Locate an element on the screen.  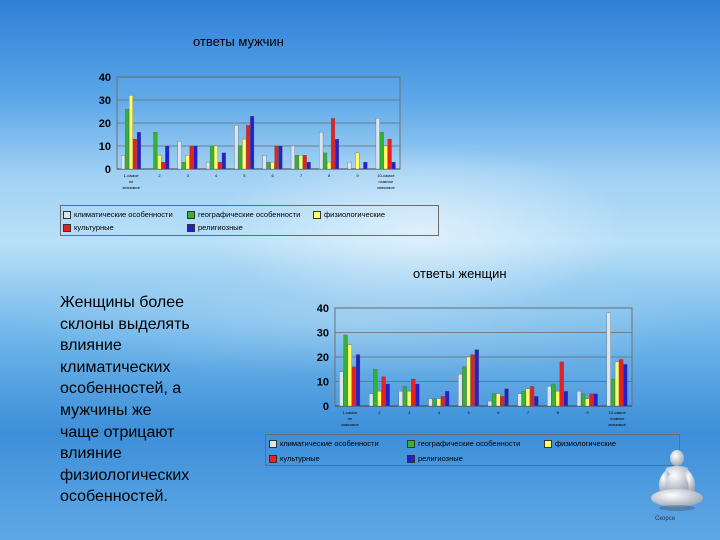
legend-label: географические особенности is located at coordinates (249, 214).